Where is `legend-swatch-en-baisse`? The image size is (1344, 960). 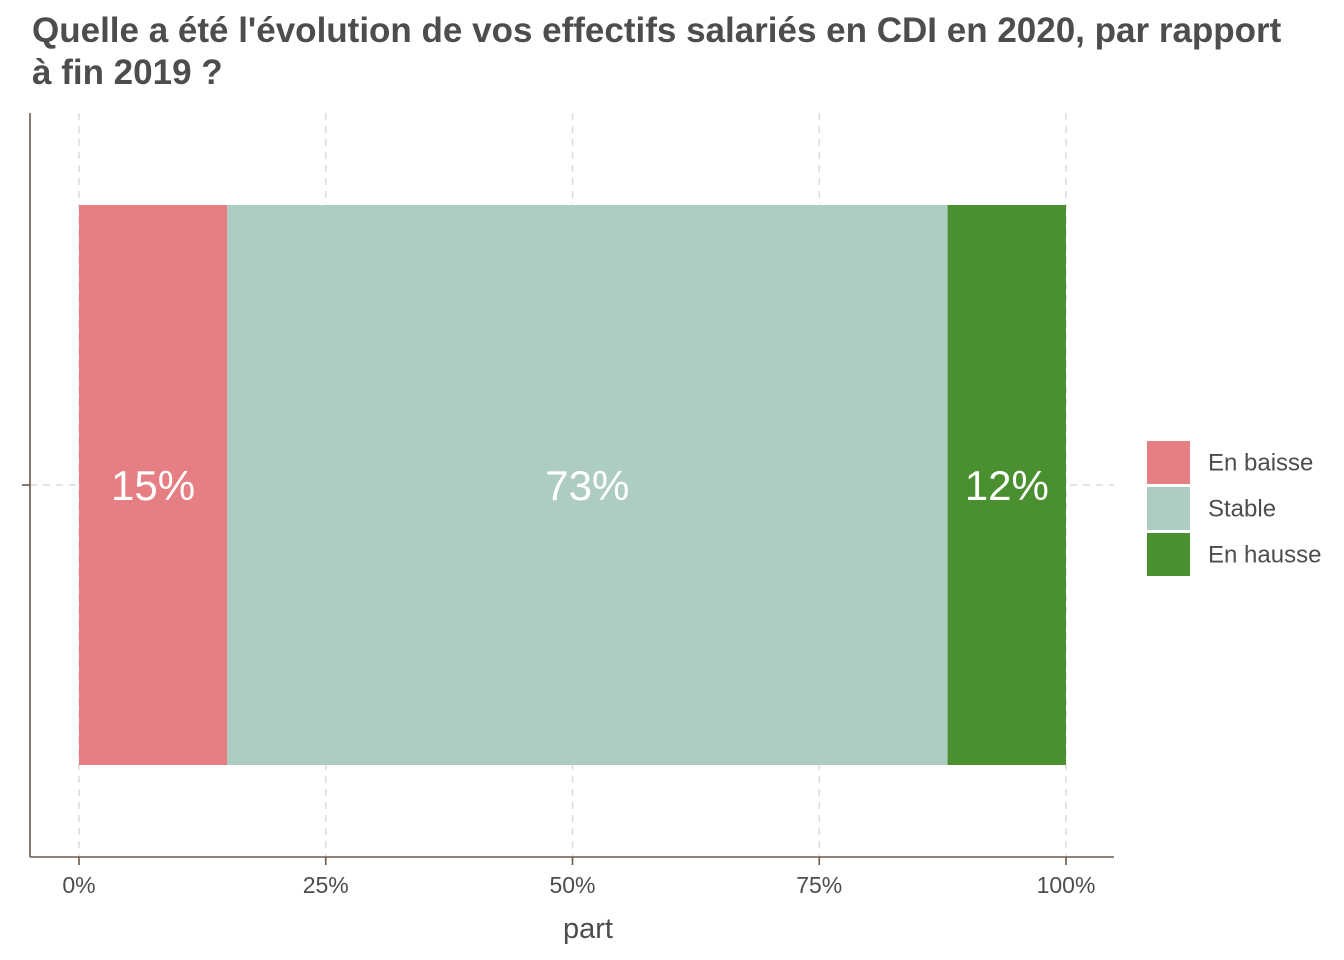 legend-swatch-en-baisse is located at coordinates (1168, 462).